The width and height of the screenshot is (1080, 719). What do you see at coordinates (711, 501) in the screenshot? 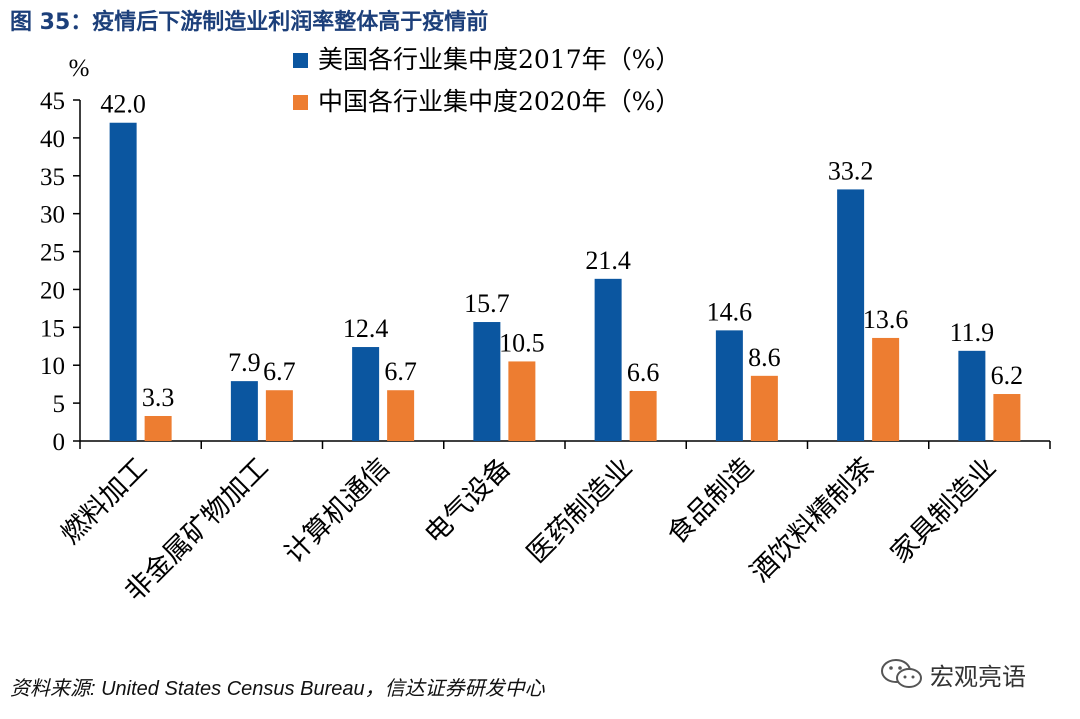
I see `x-tick-label: 食品制造` at bounding box center [711, 501].